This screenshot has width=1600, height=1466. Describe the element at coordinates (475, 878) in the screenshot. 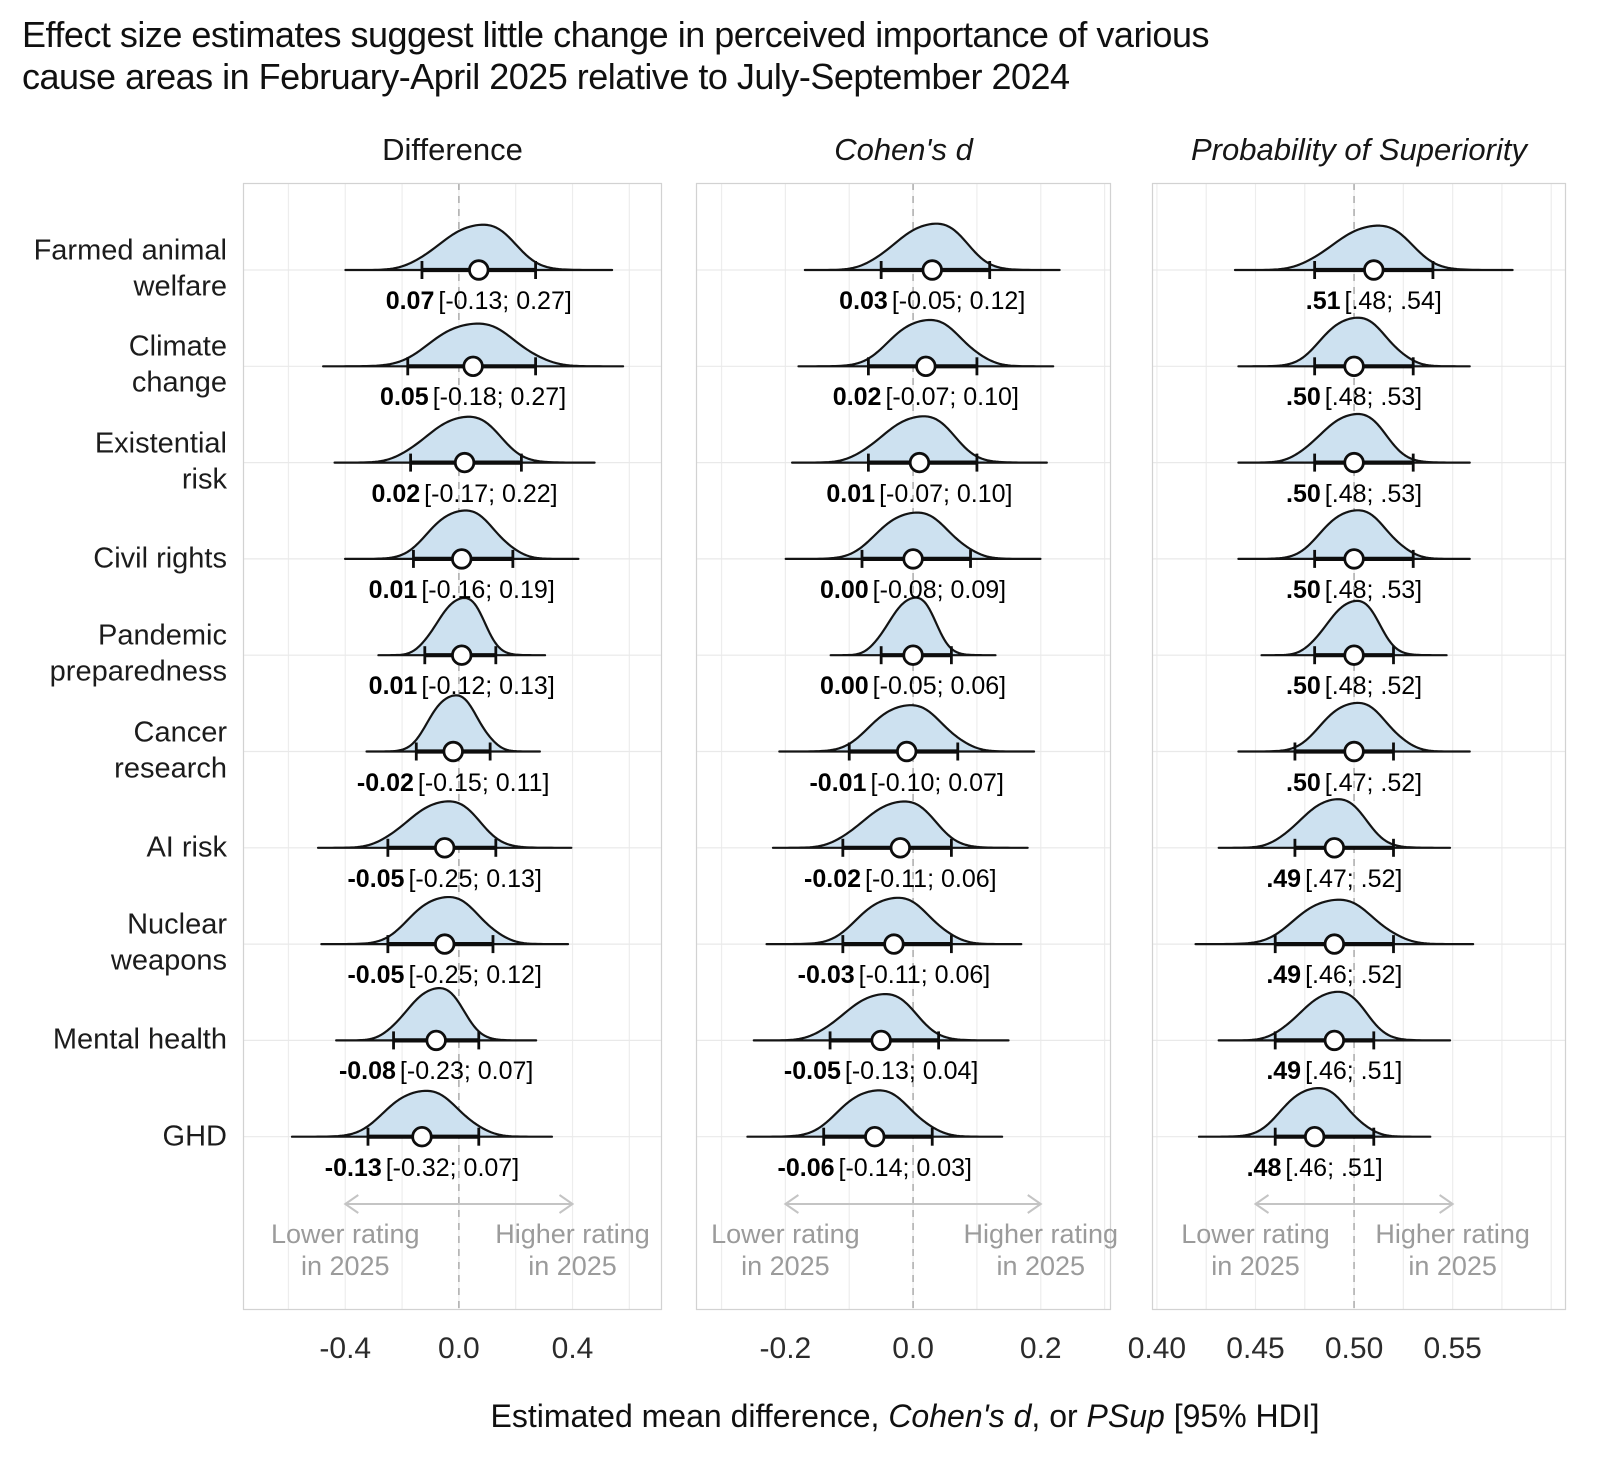

I see `estimate-interval: [-0.25; 0.13]` at that location.